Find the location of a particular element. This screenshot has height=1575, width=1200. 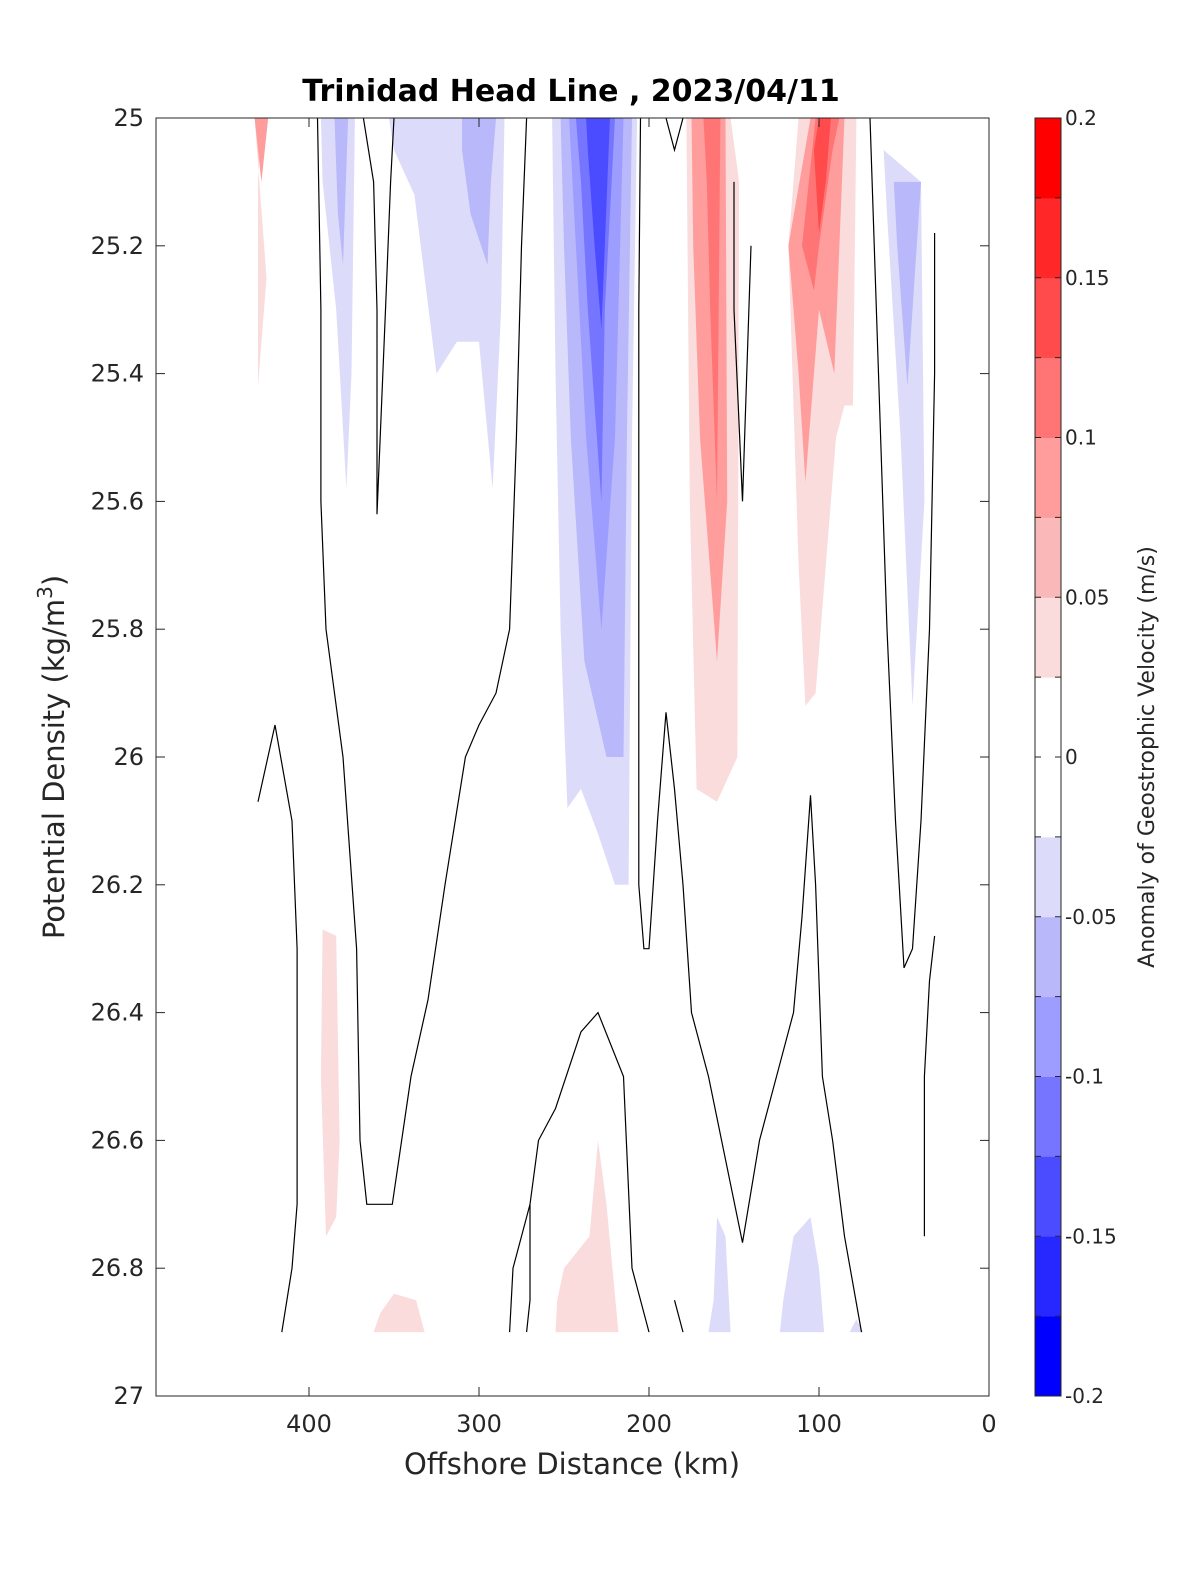

chart-title: Trinidad Head Line , 2023/04/11 is located at coordinates (570, 91).